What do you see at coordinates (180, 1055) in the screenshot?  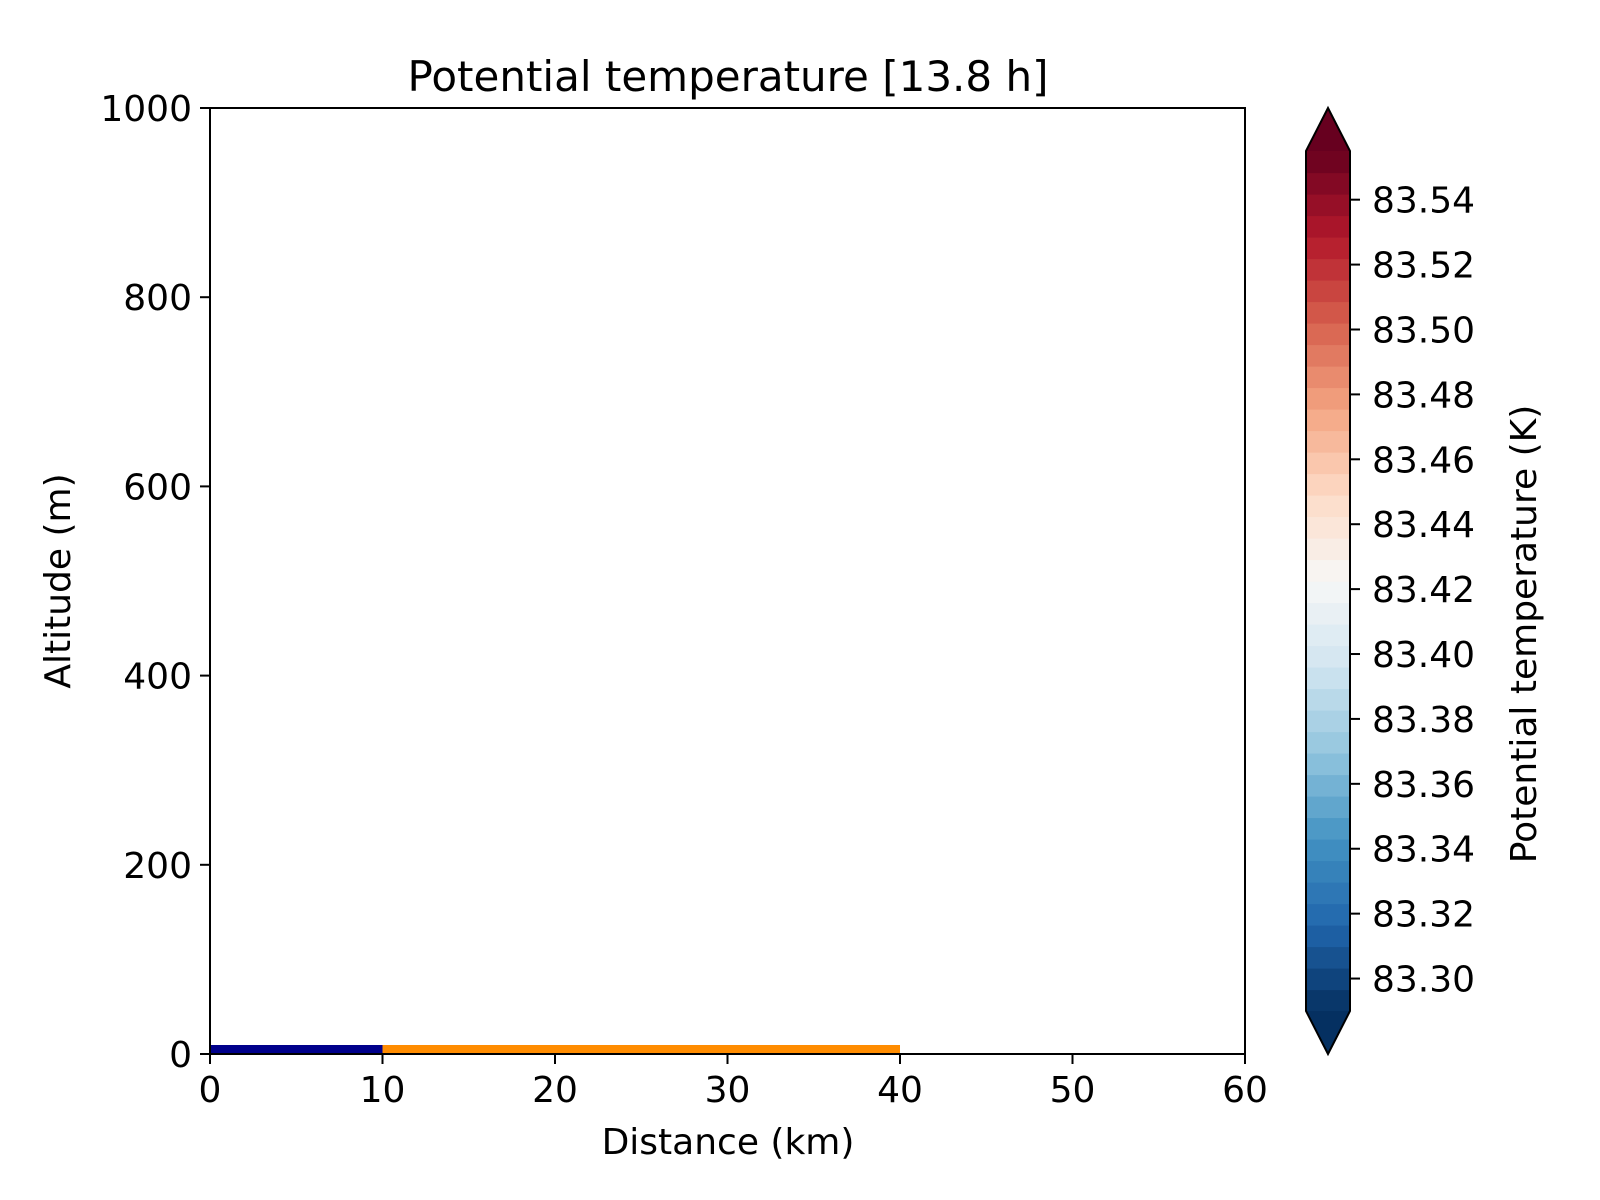 I see `y-tick-label: 0` at bounding box center [180, 1055].